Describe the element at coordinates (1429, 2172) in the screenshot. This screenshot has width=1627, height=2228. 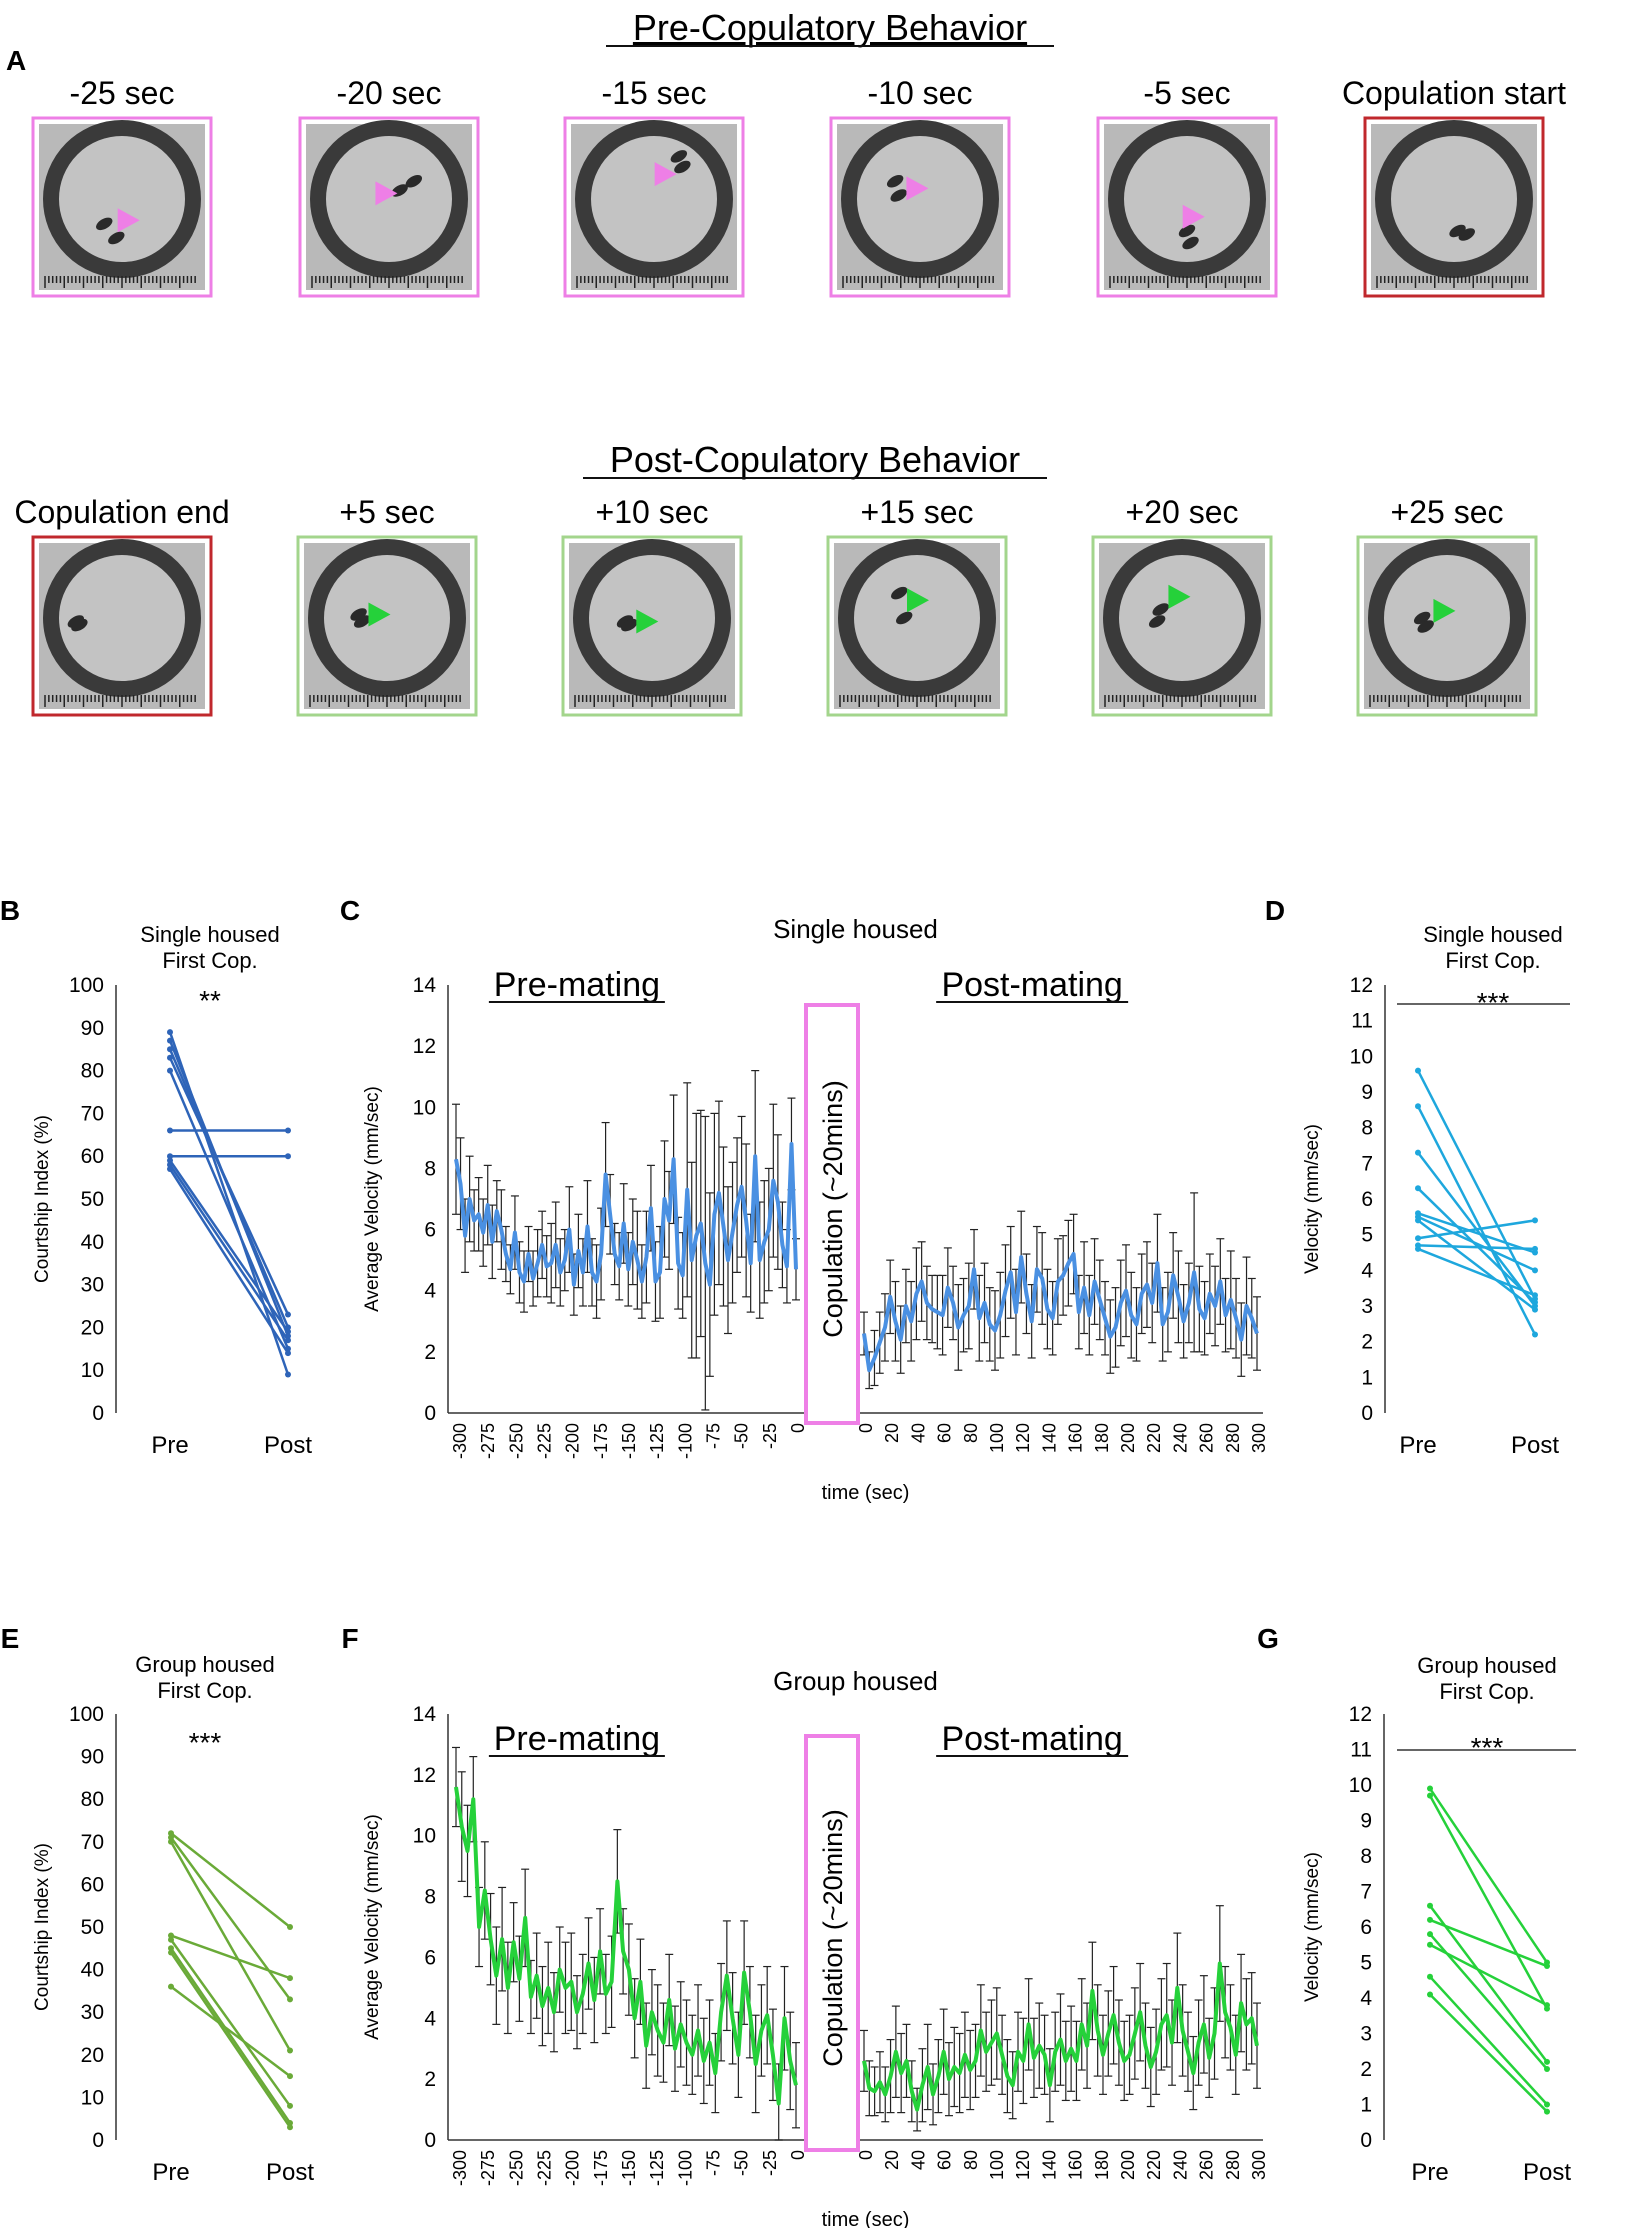
I see `x-category-label: Pre` at that location.